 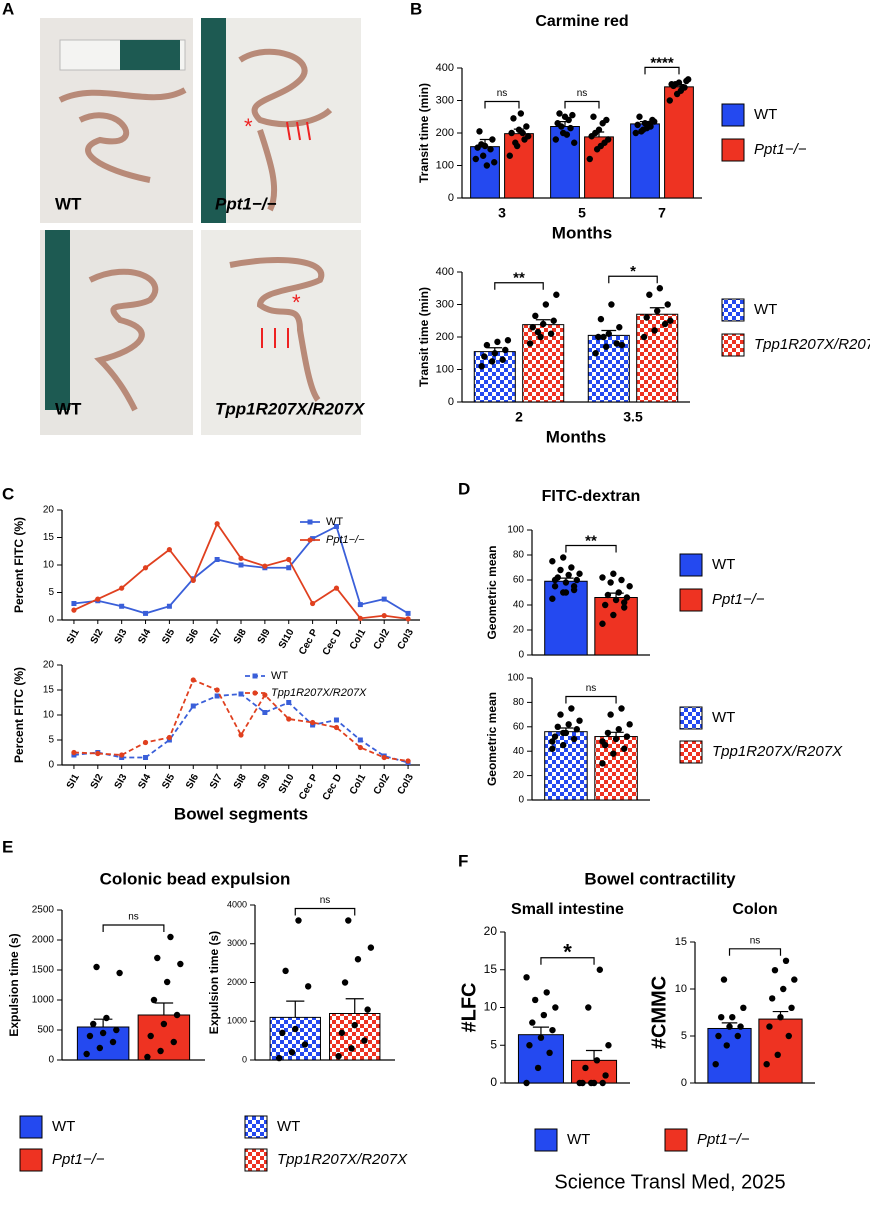 I want to click on significance-label: **, so click(x=519, y=278).